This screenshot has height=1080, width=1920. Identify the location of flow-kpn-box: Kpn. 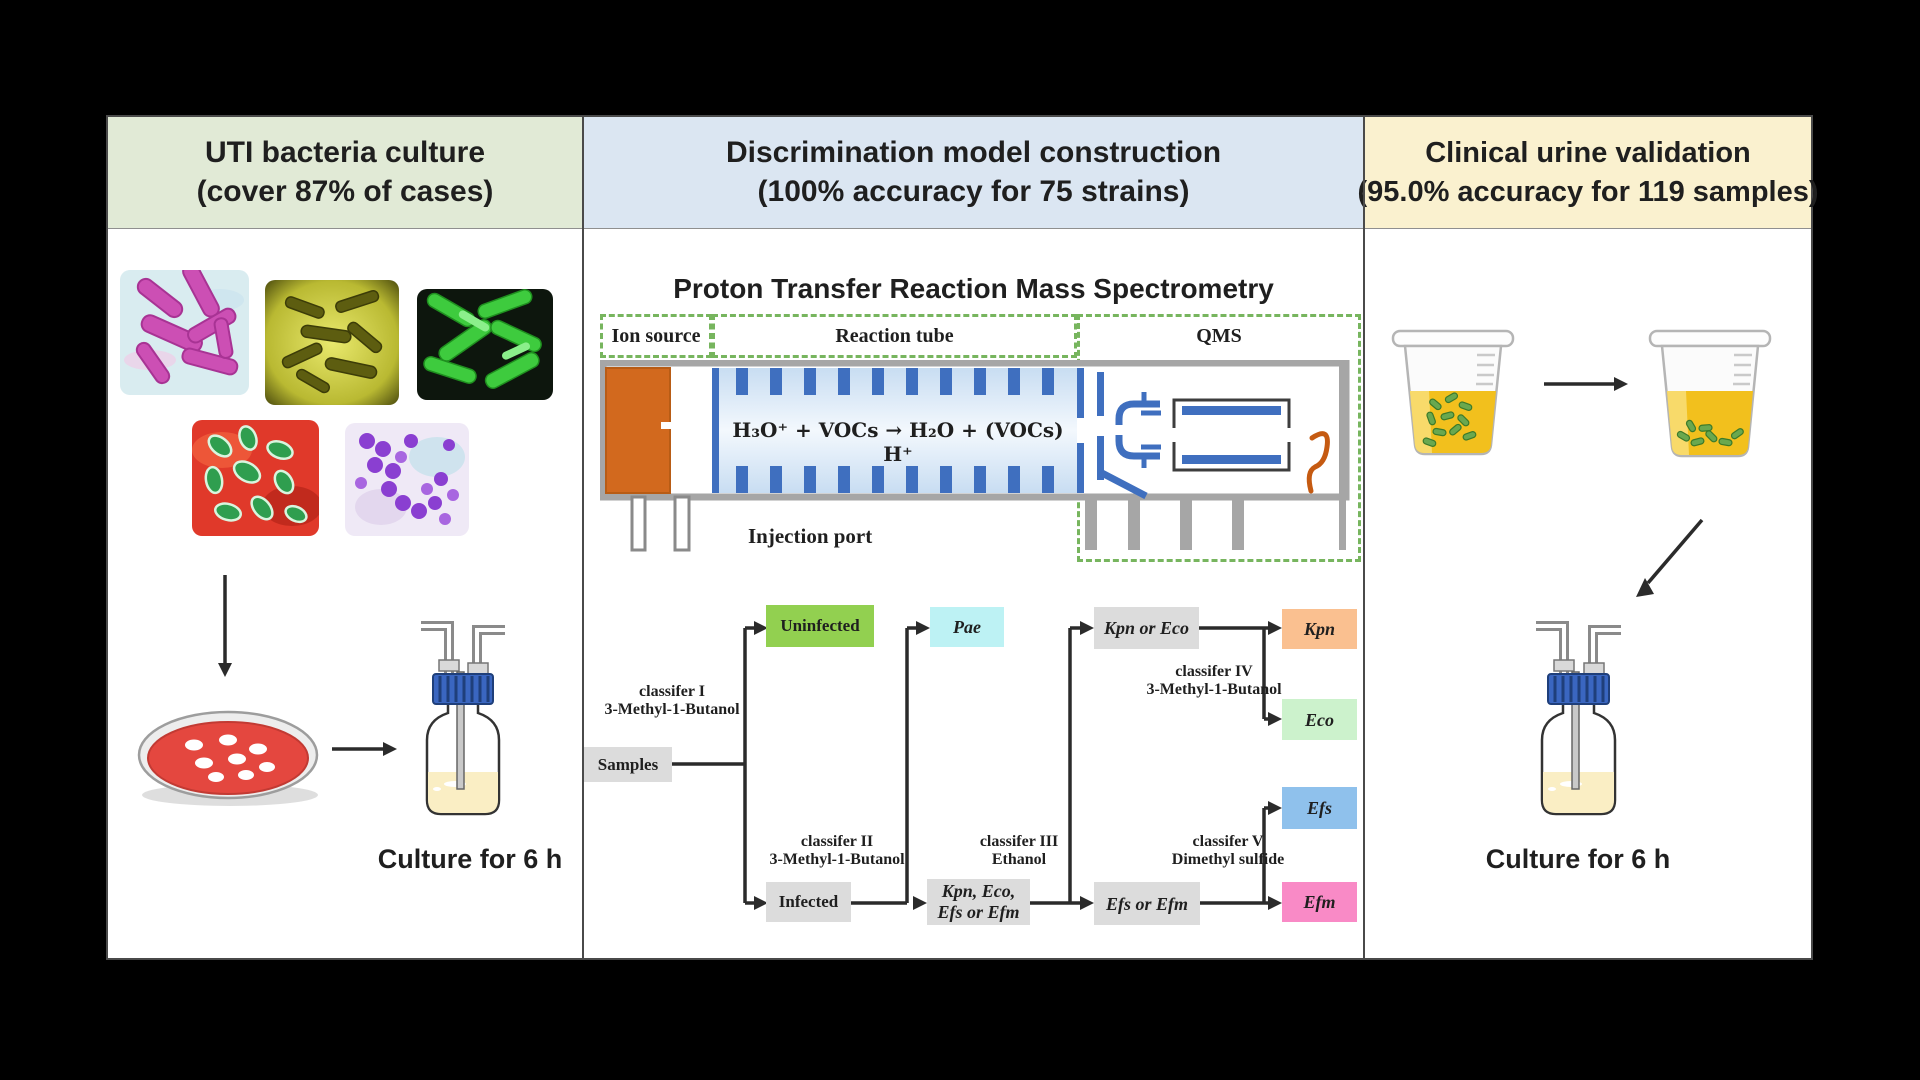
(1319, 629).